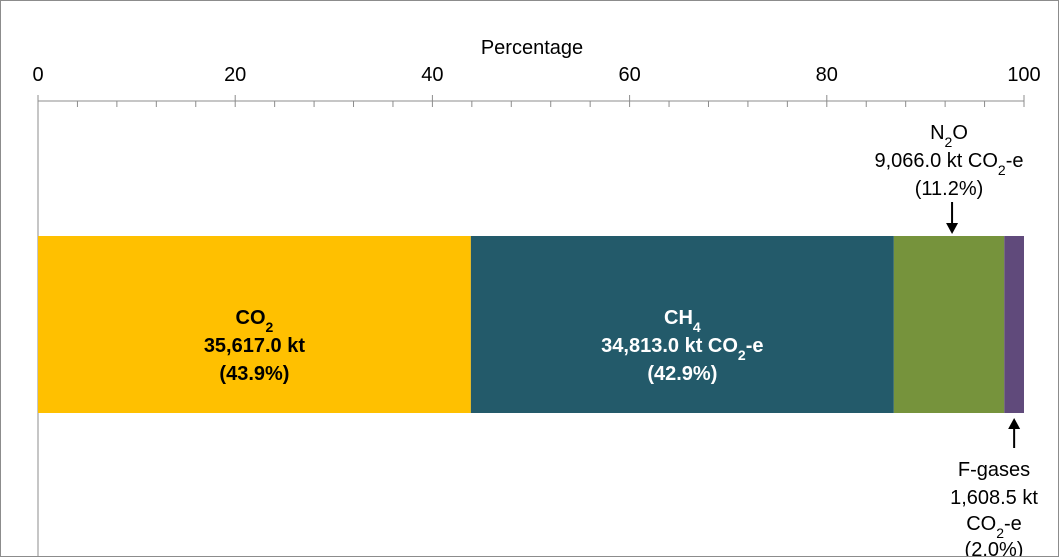 This screenshot has height=557, width=1059. Describe the element at coordinates (994, 470) in the screenshot. I see `fgases-gas-label: F-gases` at that location.